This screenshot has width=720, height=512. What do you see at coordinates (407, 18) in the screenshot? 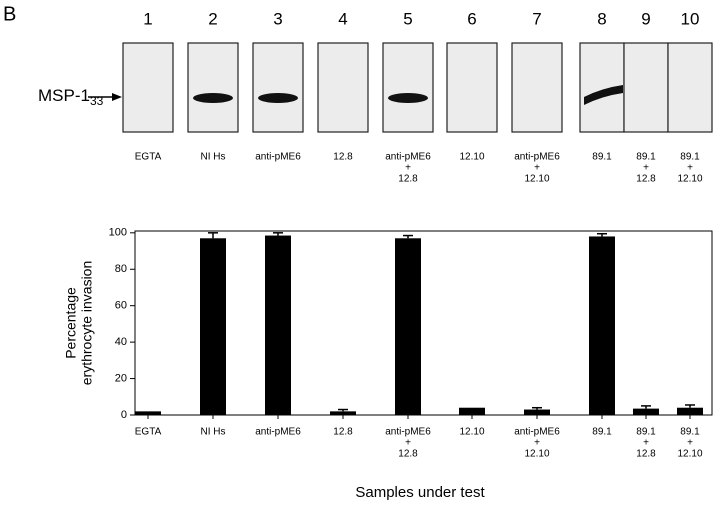
I see `lane-number: 5` at bounding box center [407, 18].